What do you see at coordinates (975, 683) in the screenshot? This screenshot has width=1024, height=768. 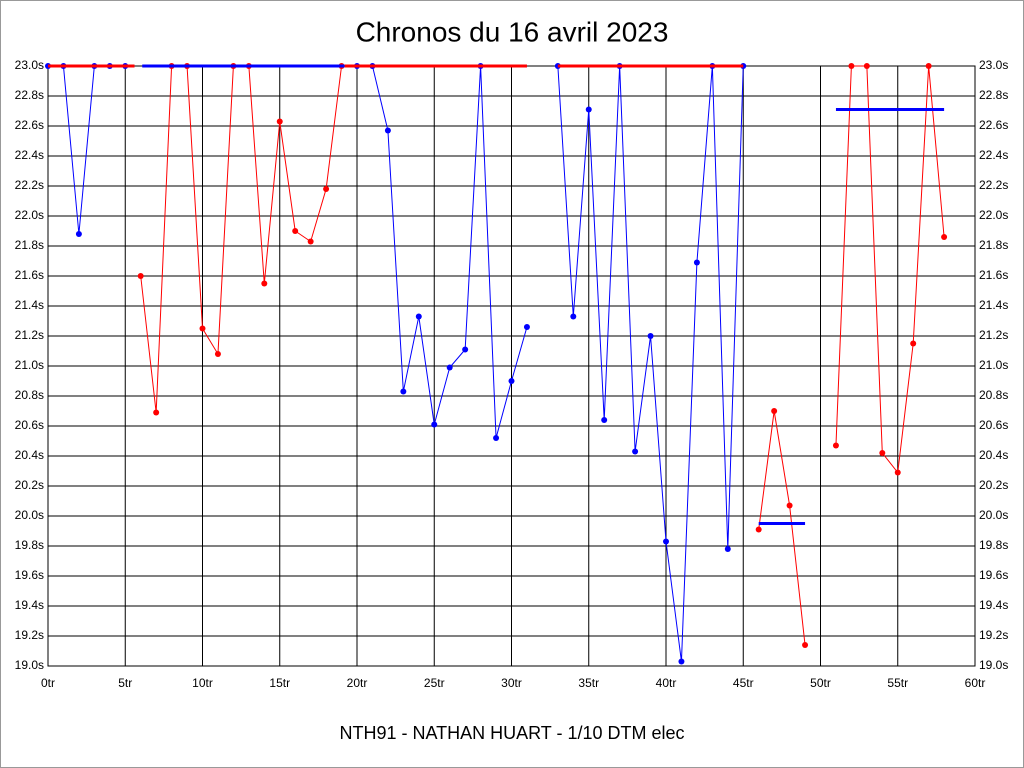 I see `x-tick-label: 60tr` at bounding box center [975, 683].